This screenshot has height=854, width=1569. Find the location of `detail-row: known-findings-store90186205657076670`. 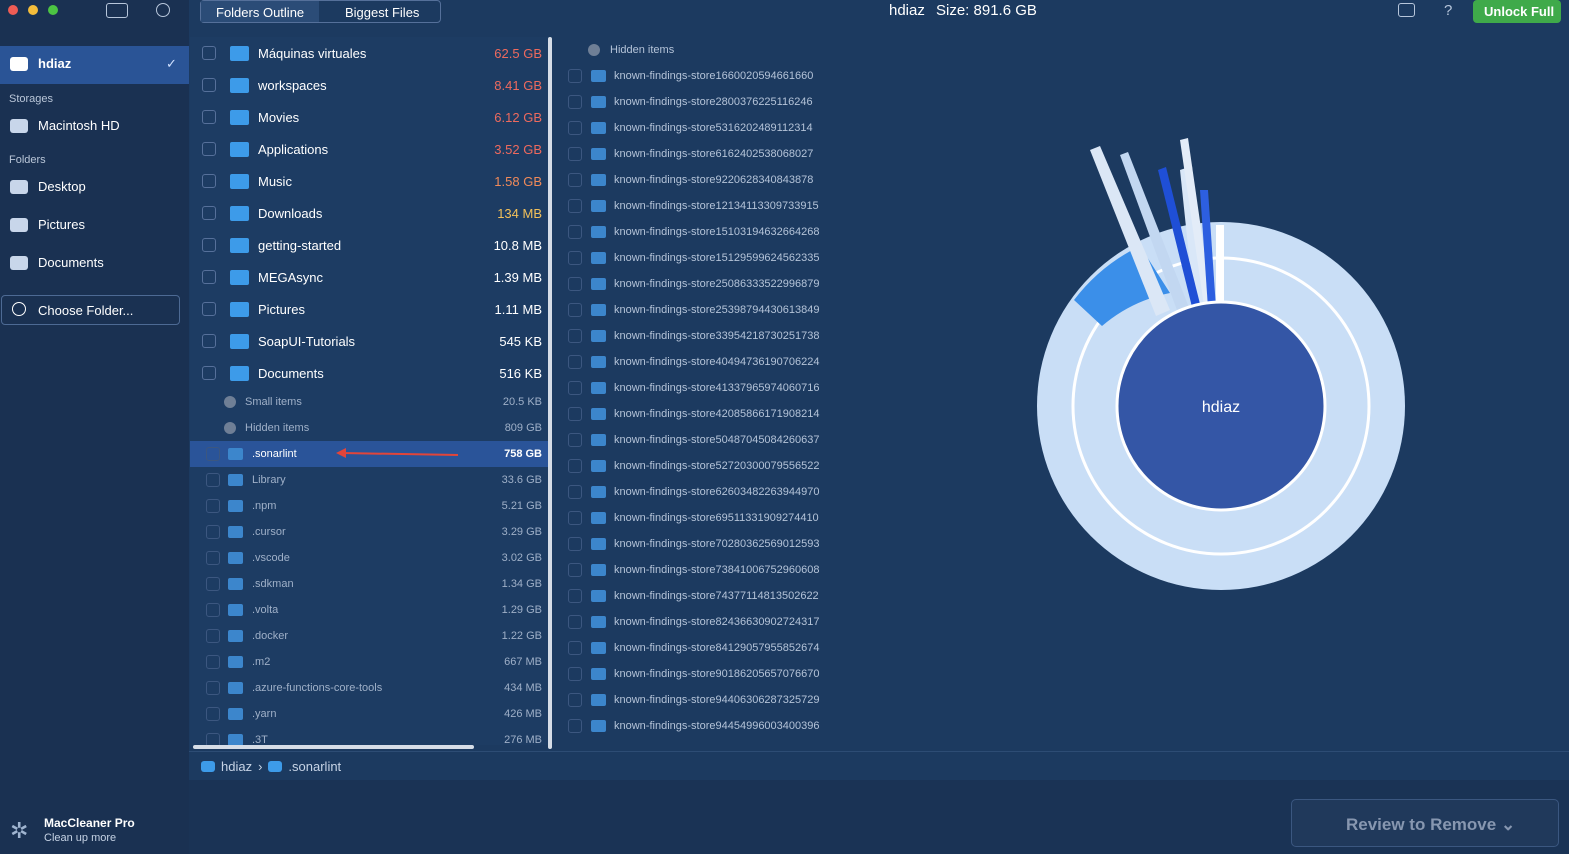

detail-row: known-findings-store90186205657076670 is located at coordinates (720, 674).